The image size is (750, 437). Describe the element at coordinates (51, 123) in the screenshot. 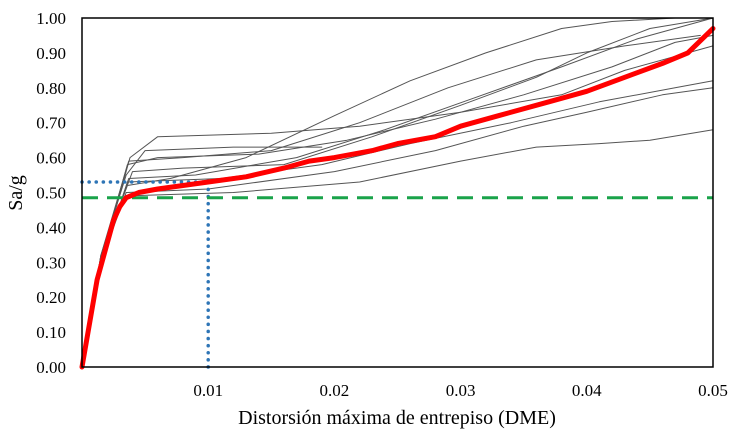

I see `y-tick-label: 0.70` at that location.